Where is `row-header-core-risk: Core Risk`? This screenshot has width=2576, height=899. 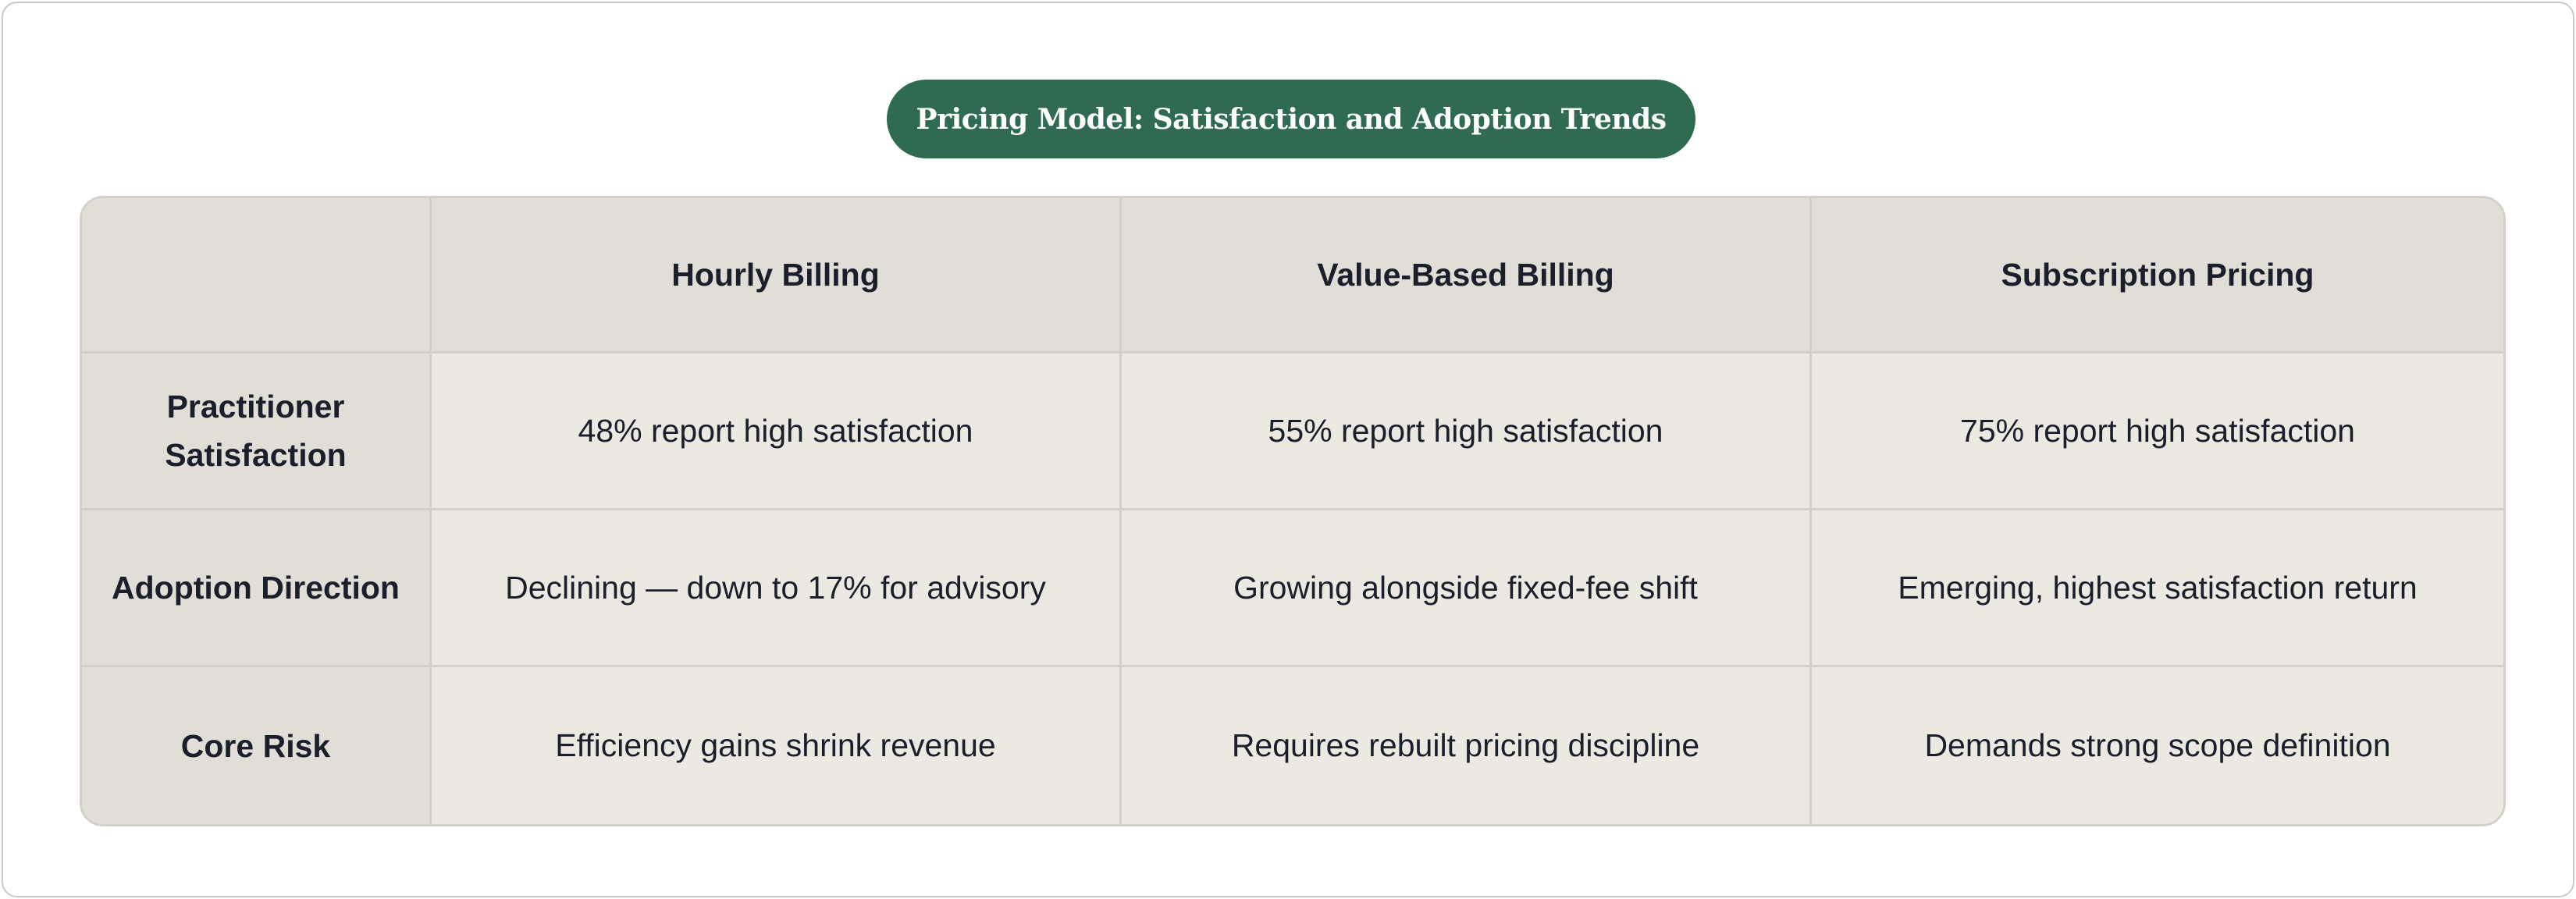 row-header-core-risk: Core Risk is located at coordinates (257, 745).